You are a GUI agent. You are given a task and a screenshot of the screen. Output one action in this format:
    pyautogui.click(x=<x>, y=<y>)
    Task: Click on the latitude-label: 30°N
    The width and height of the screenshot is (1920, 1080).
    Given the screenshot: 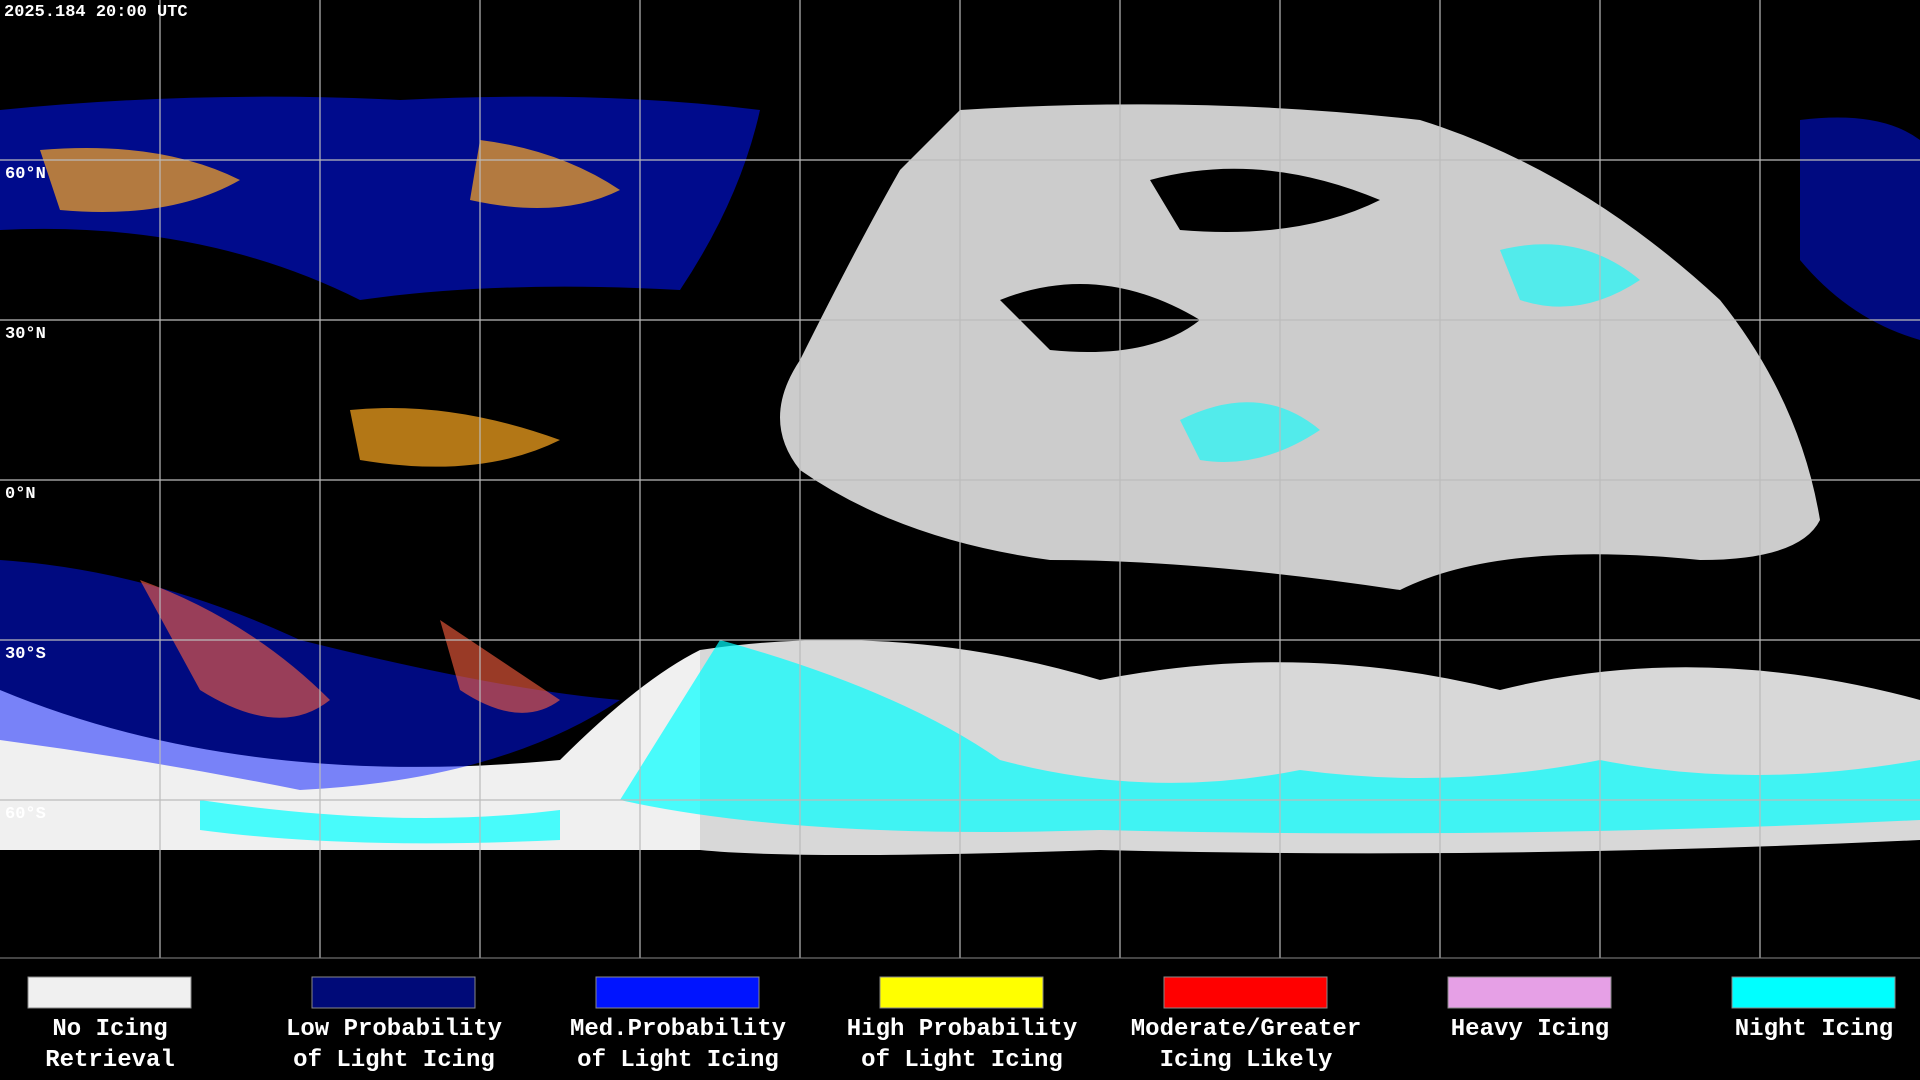 What is the action you would take?
    pyautogui.click(x=25, y=334)
    